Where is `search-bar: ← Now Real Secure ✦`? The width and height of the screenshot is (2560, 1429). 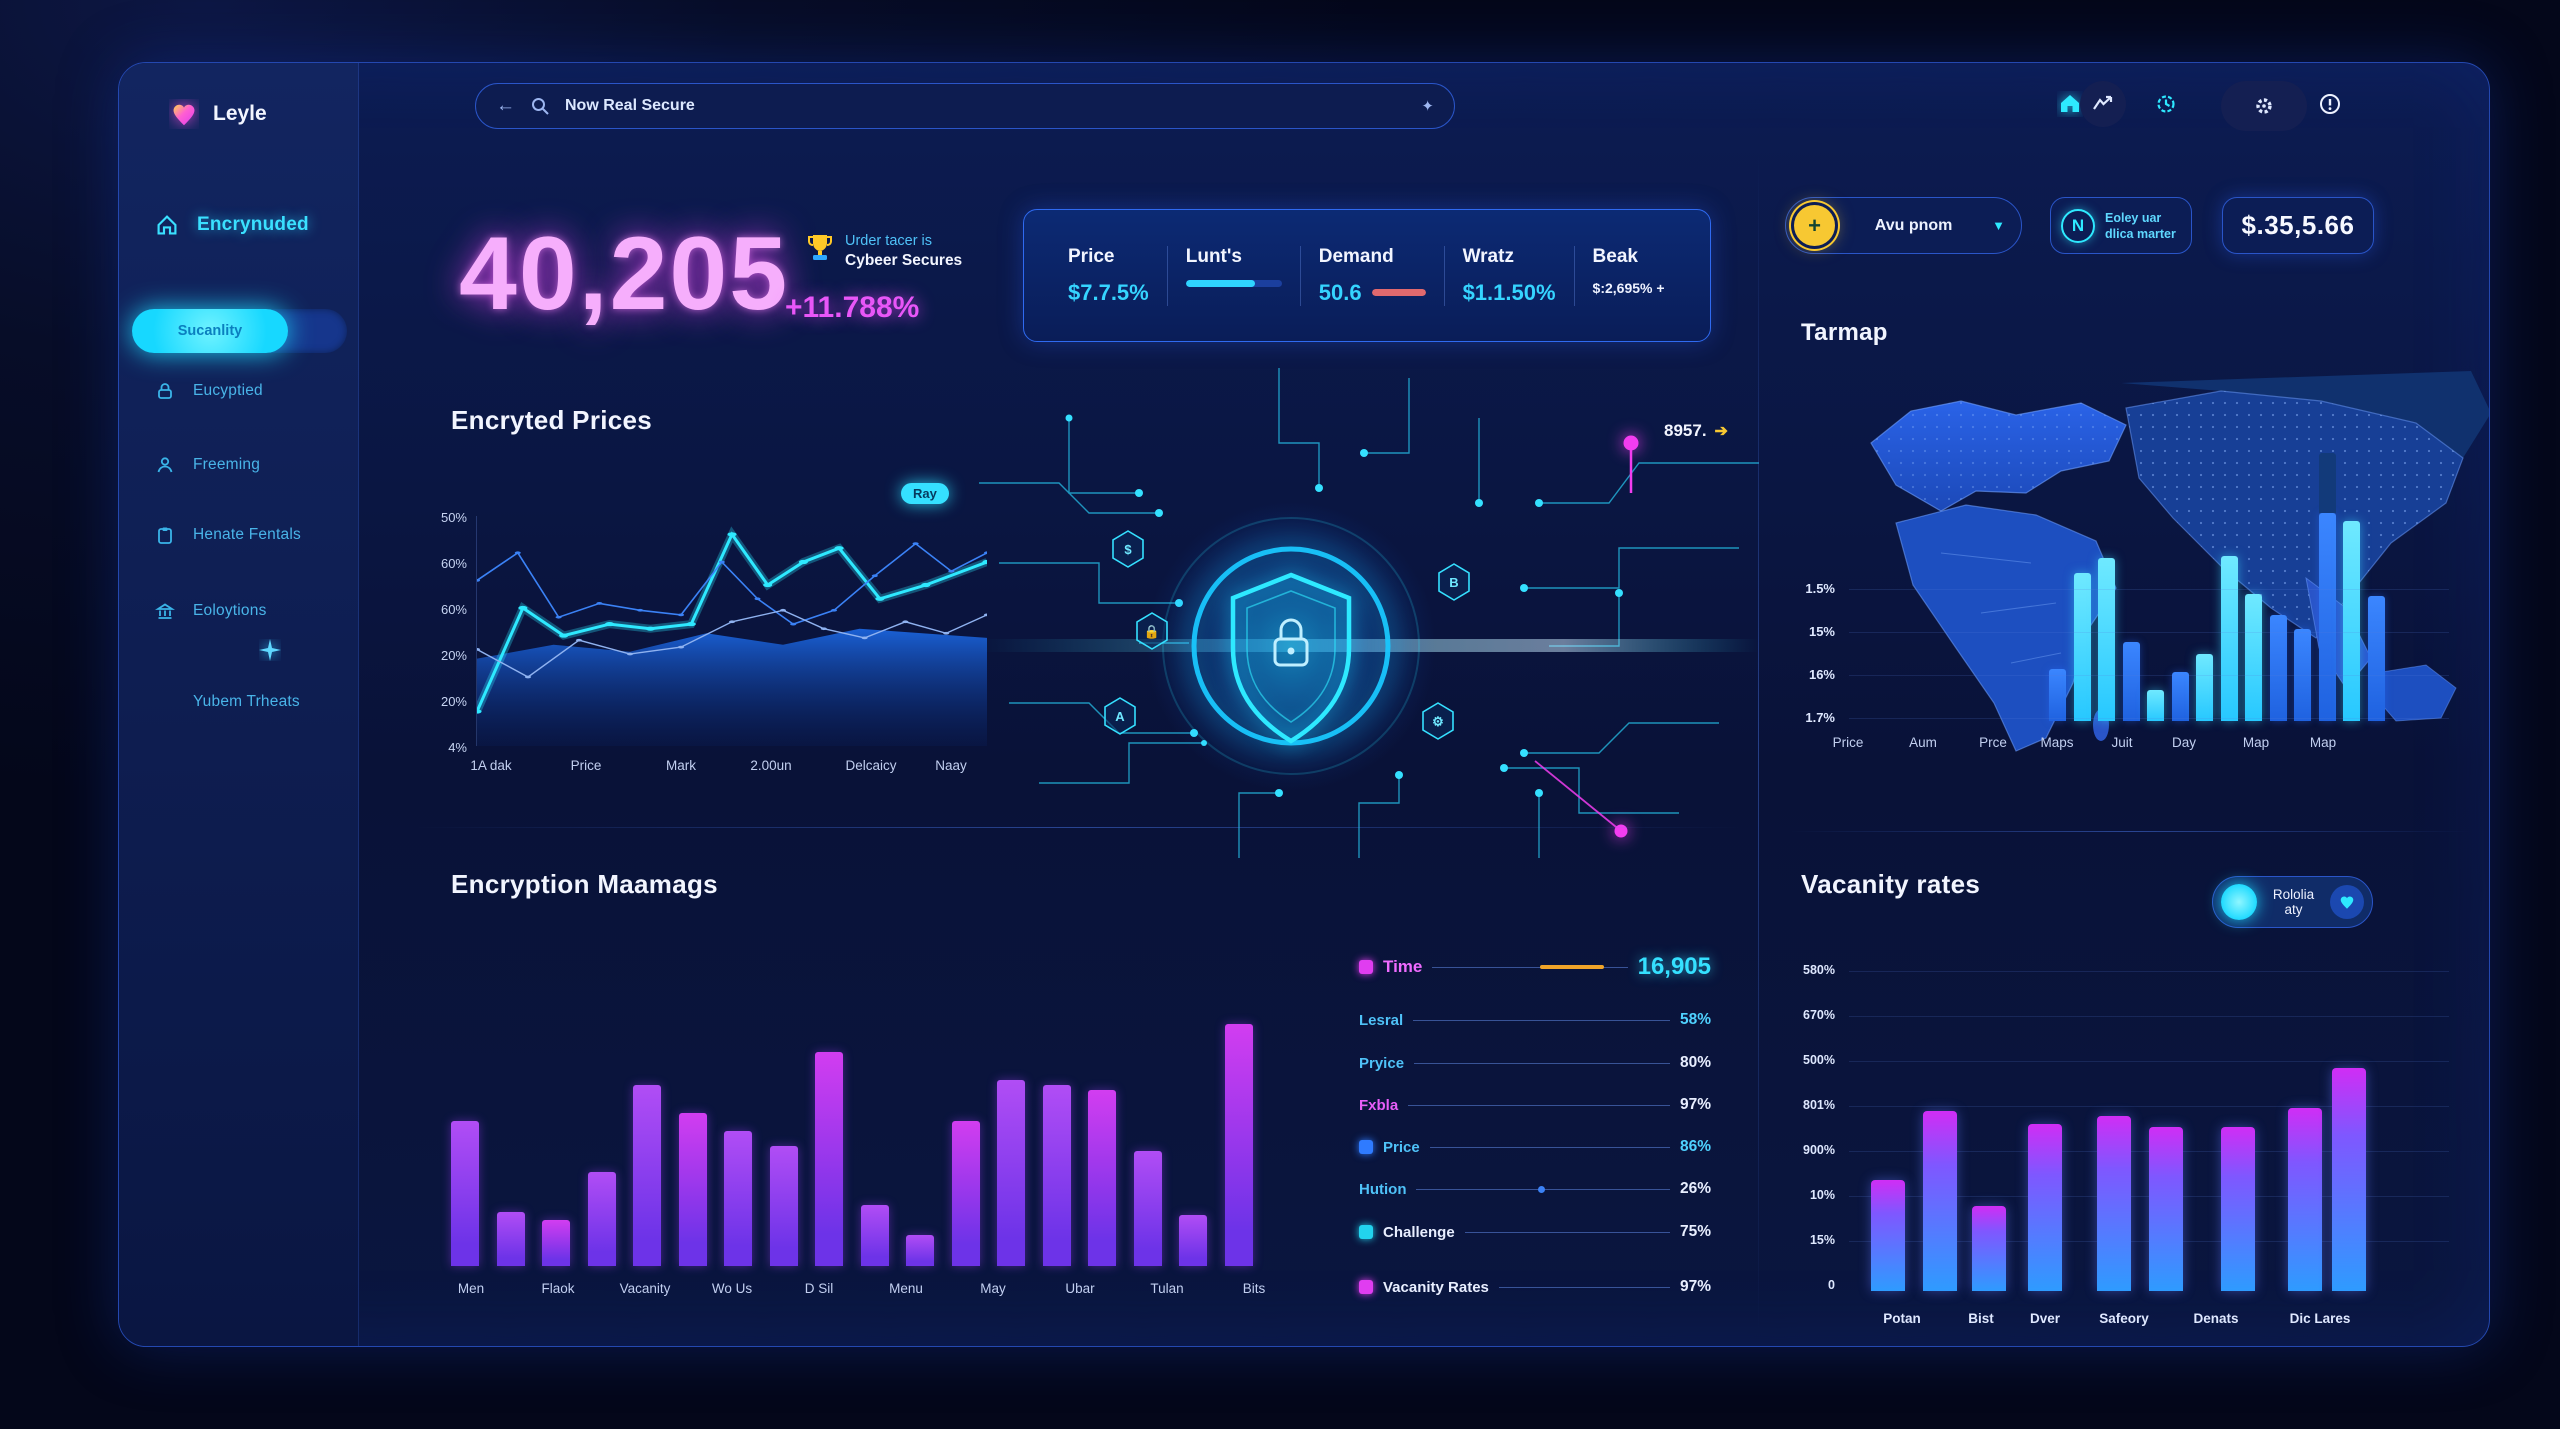
search-bar: ← Now Real Secure ✦ is located at coordinates (965, 106).